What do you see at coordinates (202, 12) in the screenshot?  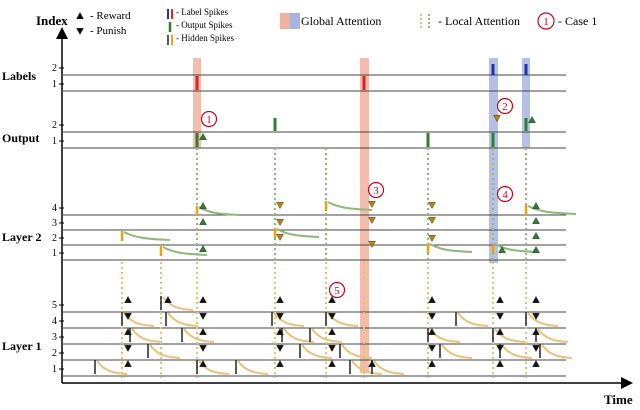 I see `label-spikes-legend: - Label Spikes` at bounding box center [202, 12].